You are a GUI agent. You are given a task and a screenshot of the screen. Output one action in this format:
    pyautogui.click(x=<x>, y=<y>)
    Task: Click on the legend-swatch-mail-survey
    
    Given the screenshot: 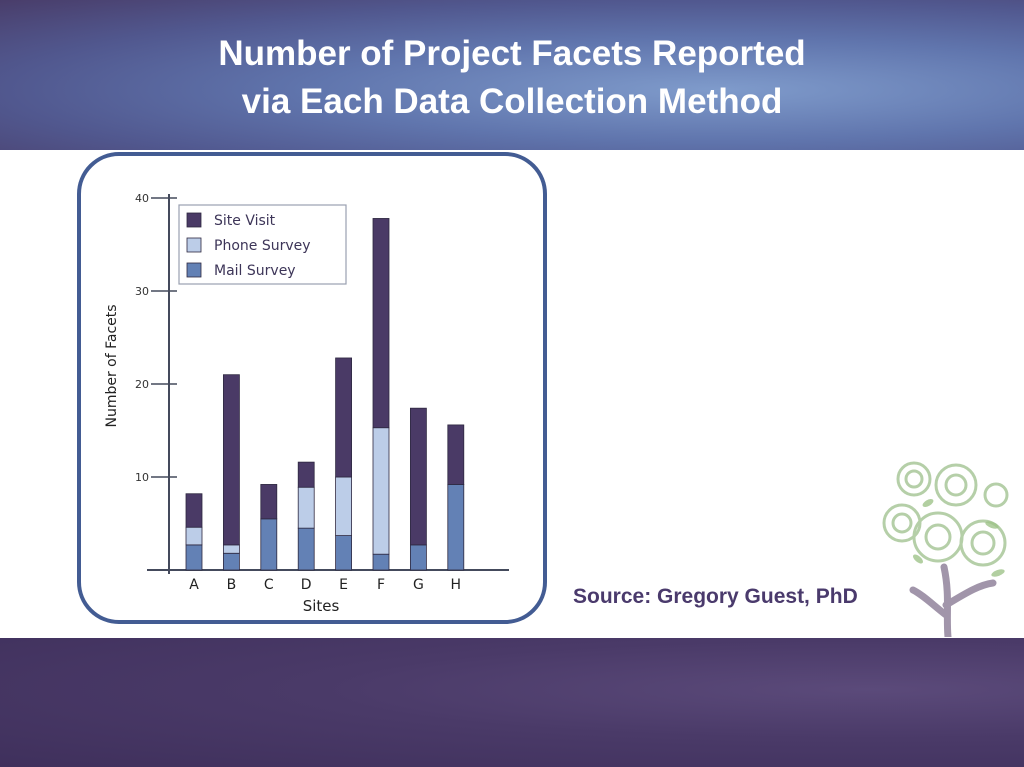 What is the action you would take?
    pyautogui.click(x=194, y=270)
    